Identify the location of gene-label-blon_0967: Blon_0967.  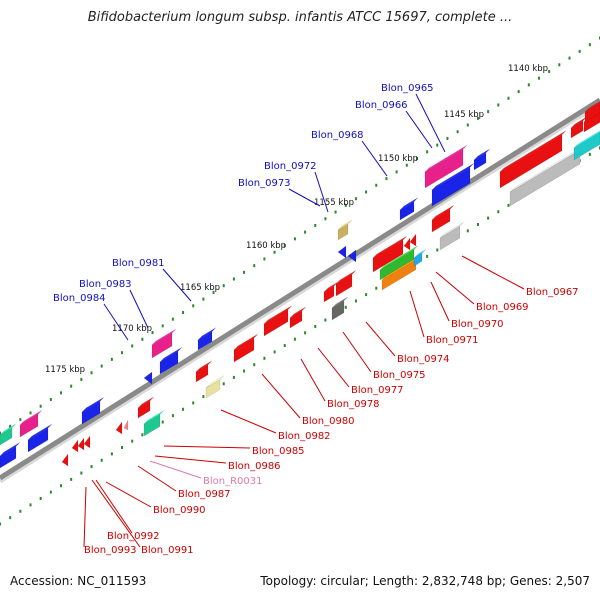
(552, 292).